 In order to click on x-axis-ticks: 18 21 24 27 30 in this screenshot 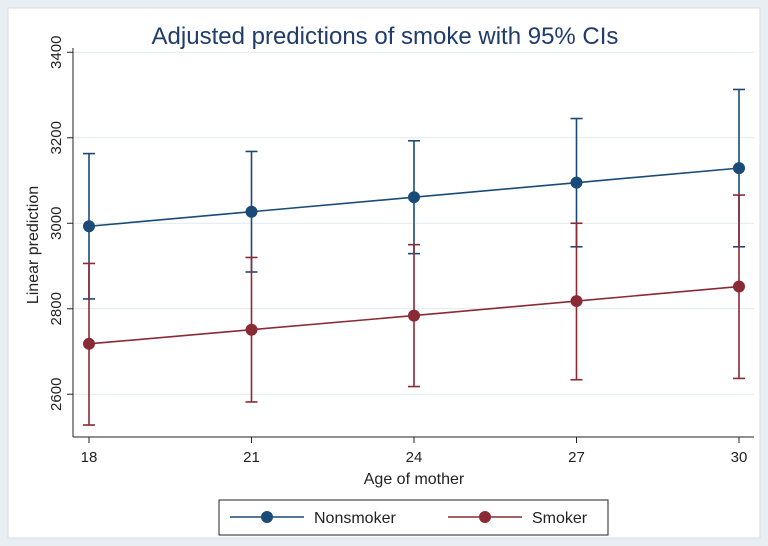, I will do `click(414, 451)`.